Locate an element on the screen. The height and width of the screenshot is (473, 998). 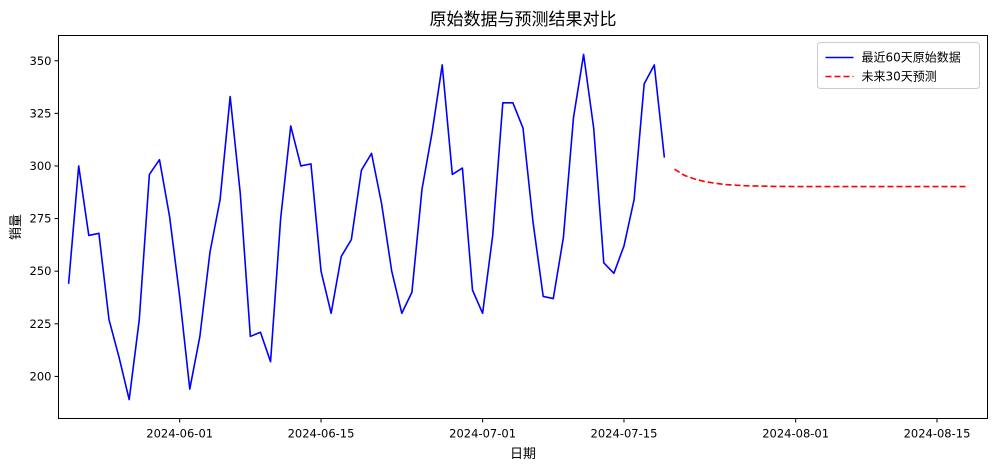
x-tick-label: 2024-07-15 is located at coordinates (624, 434).